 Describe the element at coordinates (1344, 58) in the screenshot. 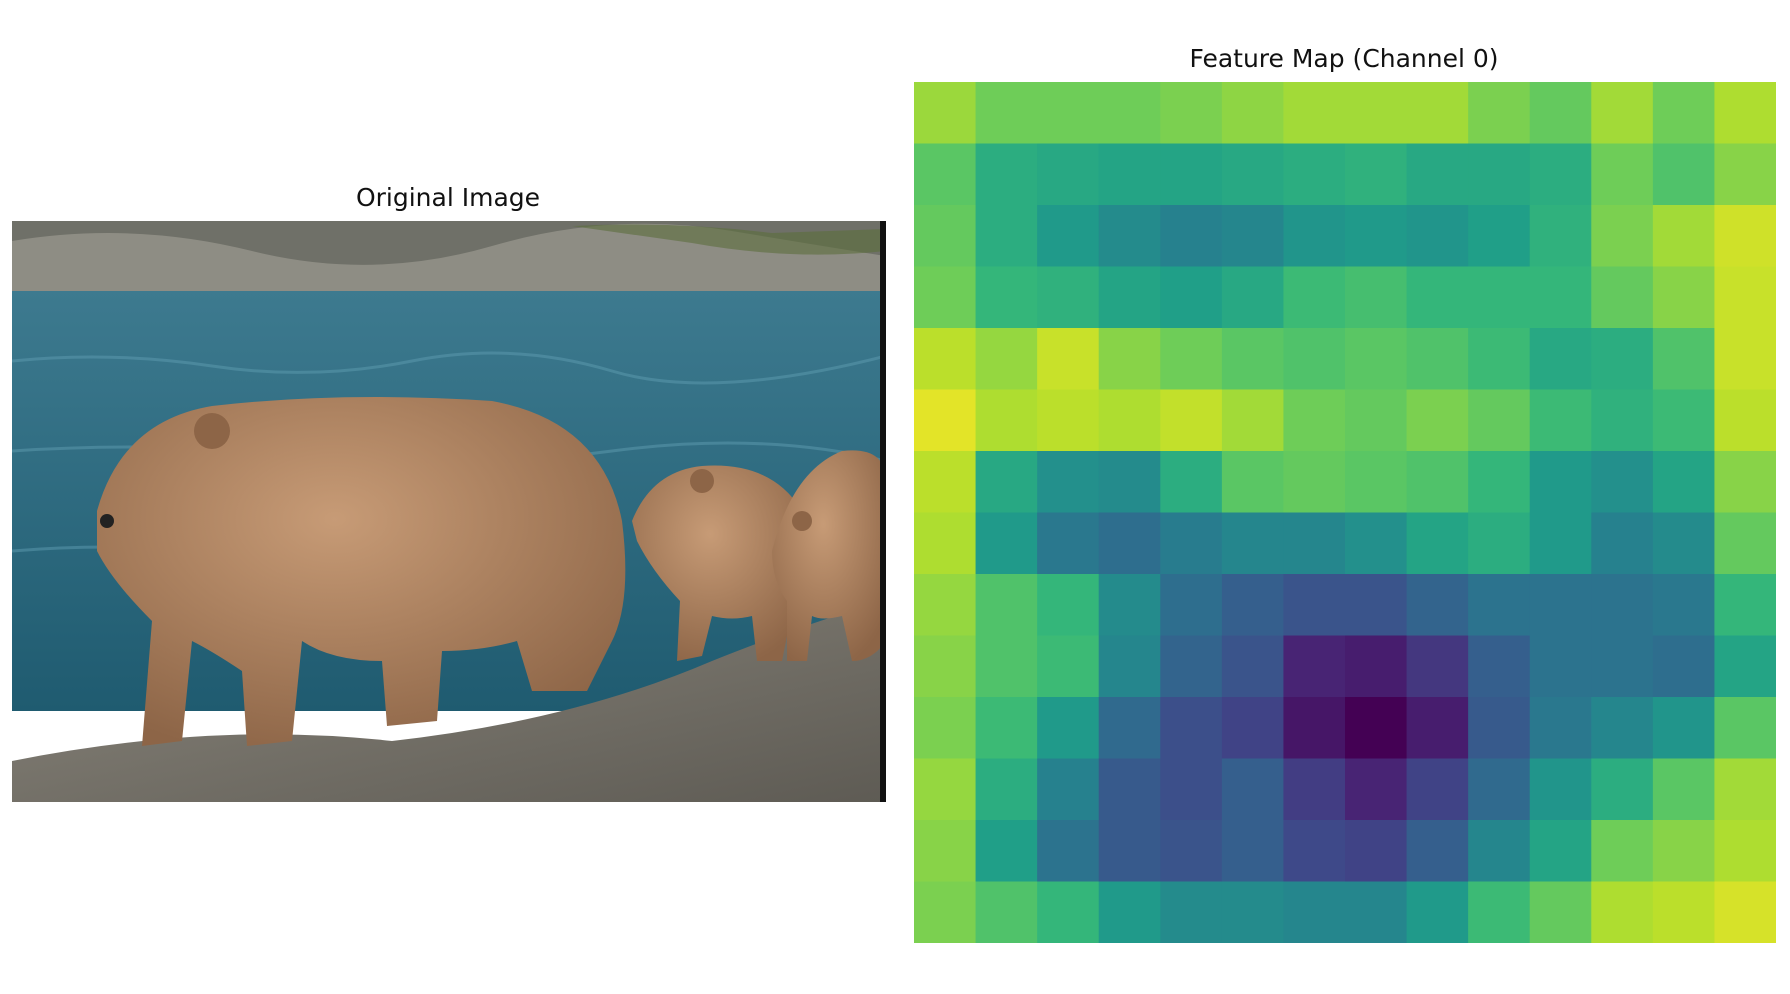

I see `right-panel-title: Feature Map (Channel 0)` at that location.